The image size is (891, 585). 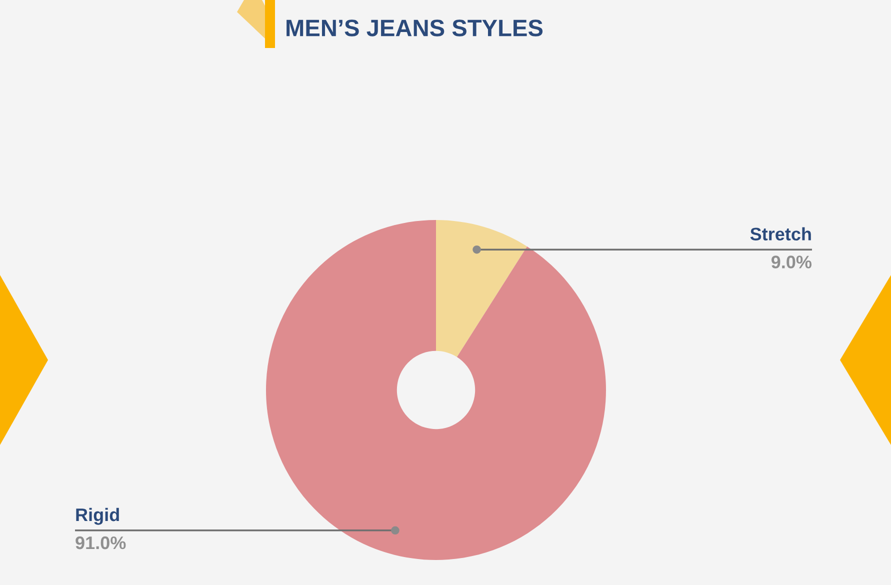 What do you see at coordinates (780, 233) in the screenshot?
I see `slice-label: Stretch` at bounding box center [780, 233].